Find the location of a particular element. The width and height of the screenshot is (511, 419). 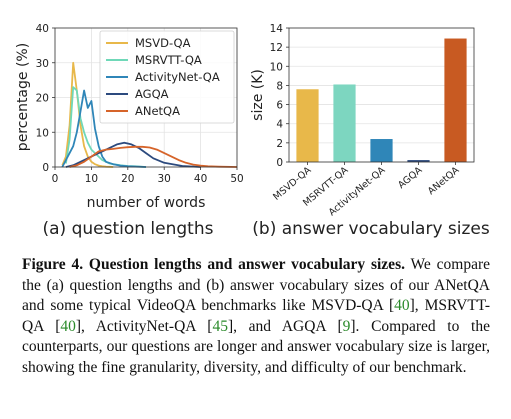

y-tick-label: 14 is located at coordinates (277, 29).